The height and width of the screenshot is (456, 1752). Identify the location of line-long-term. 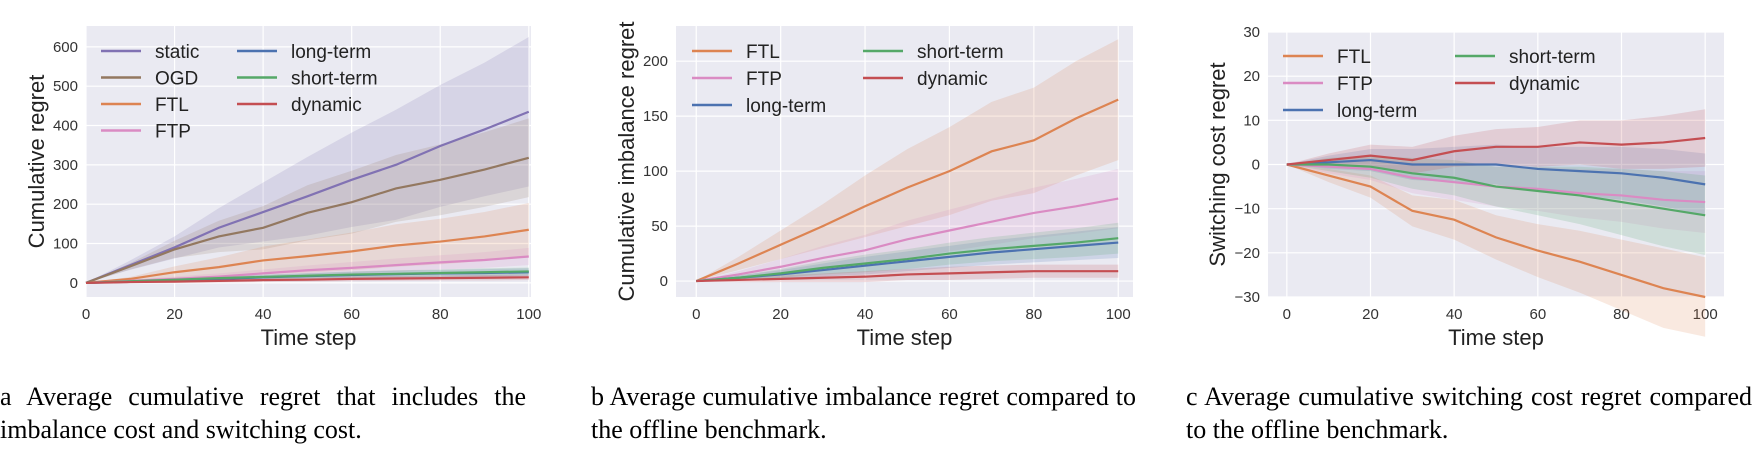
(1496, 172).